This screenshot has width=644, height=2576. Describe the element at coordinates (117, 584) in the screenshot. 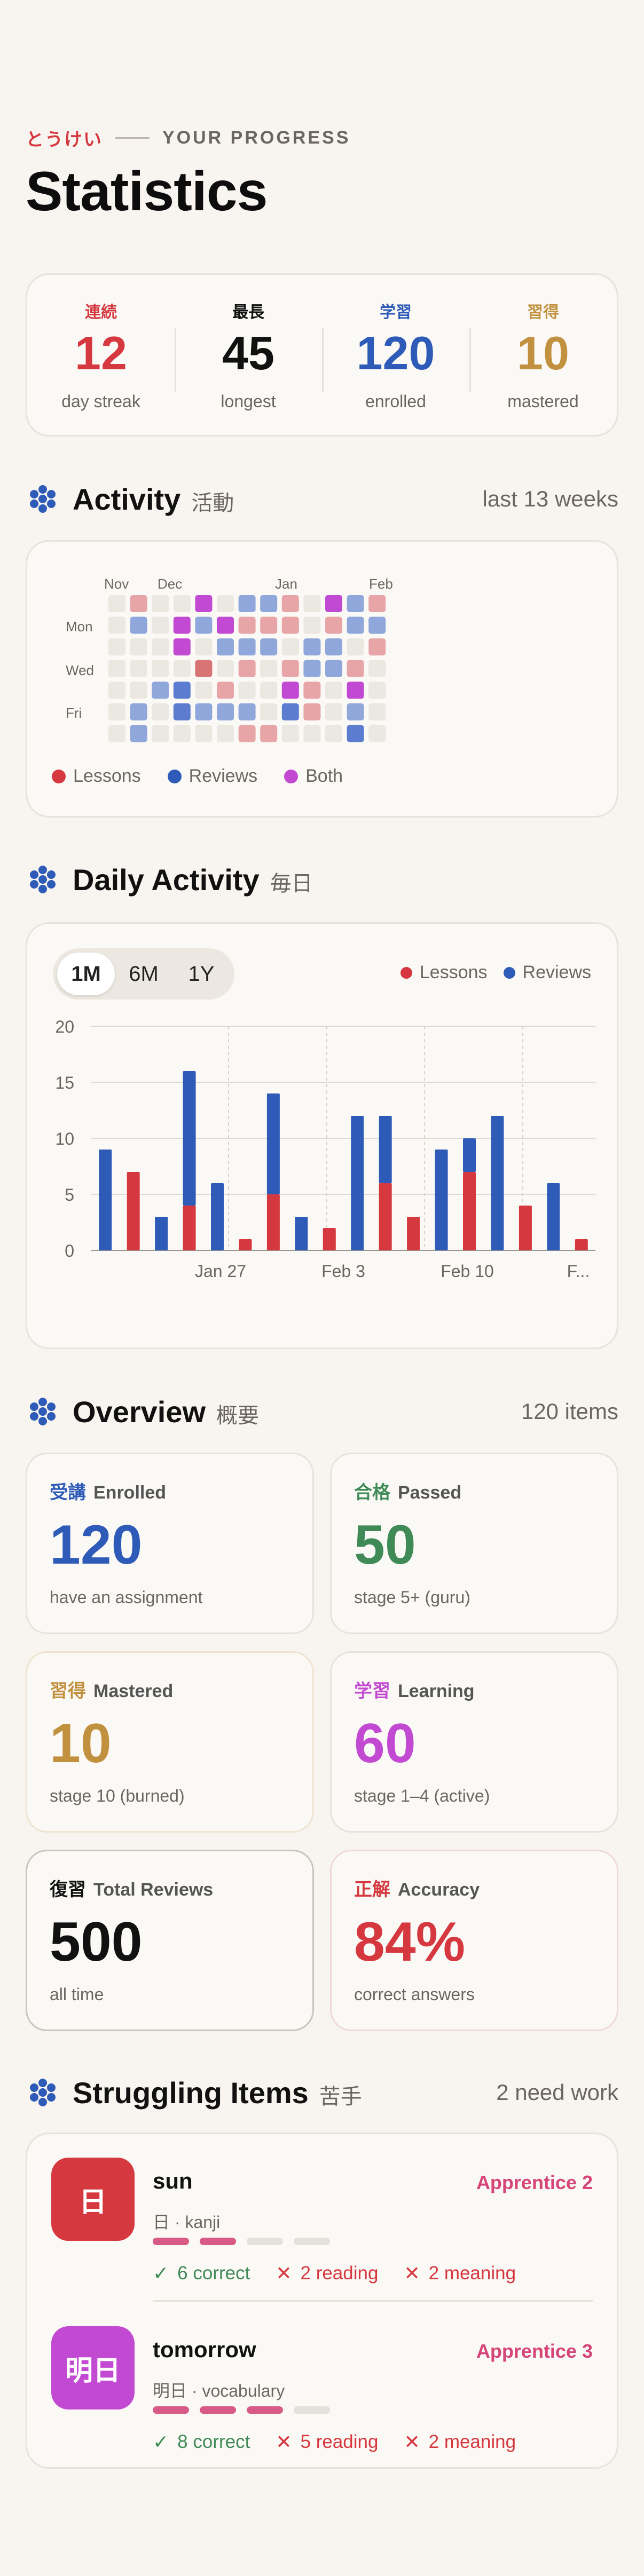

I see `heatmap-month-label: Nov` at that location.